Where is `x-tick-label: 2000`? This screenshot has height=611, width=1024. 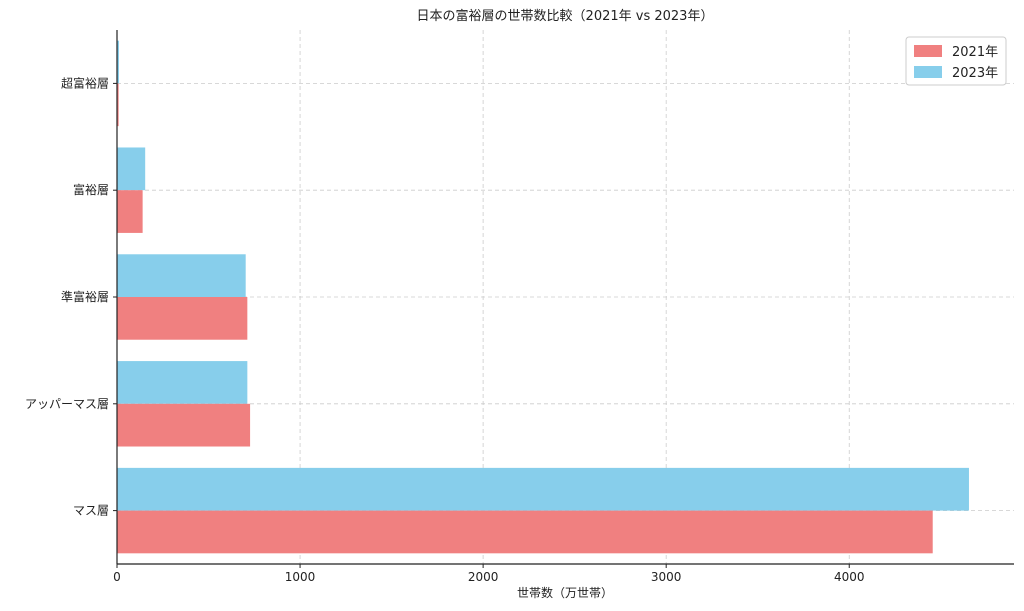
x-tick-label: 2000 is located at coordinates (483, 577).